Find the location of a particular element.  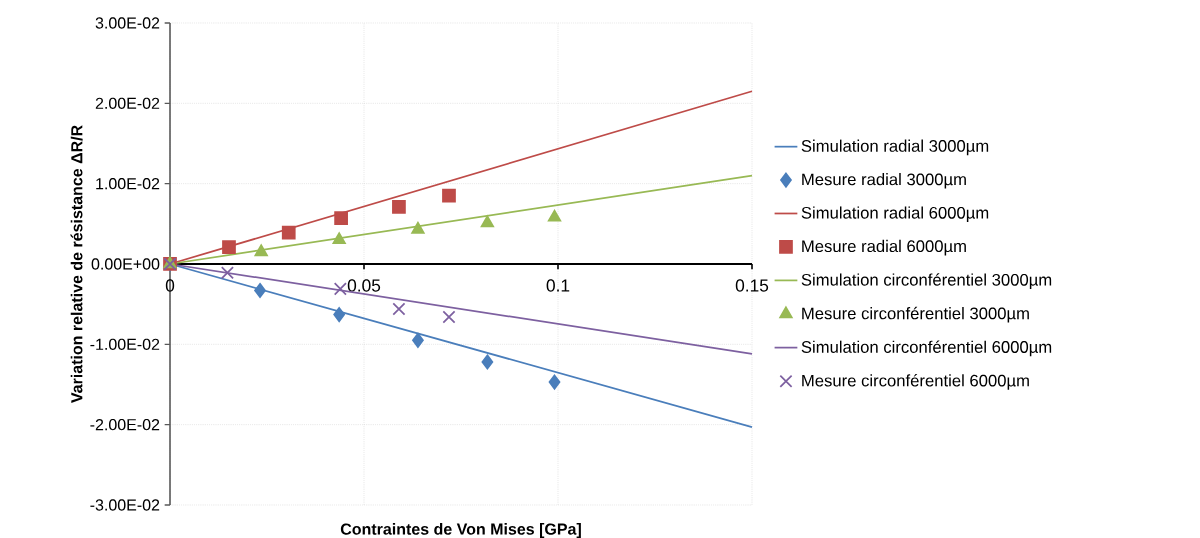

y-tick-label: -3.00E-02 is located at coordinates (125, 505).